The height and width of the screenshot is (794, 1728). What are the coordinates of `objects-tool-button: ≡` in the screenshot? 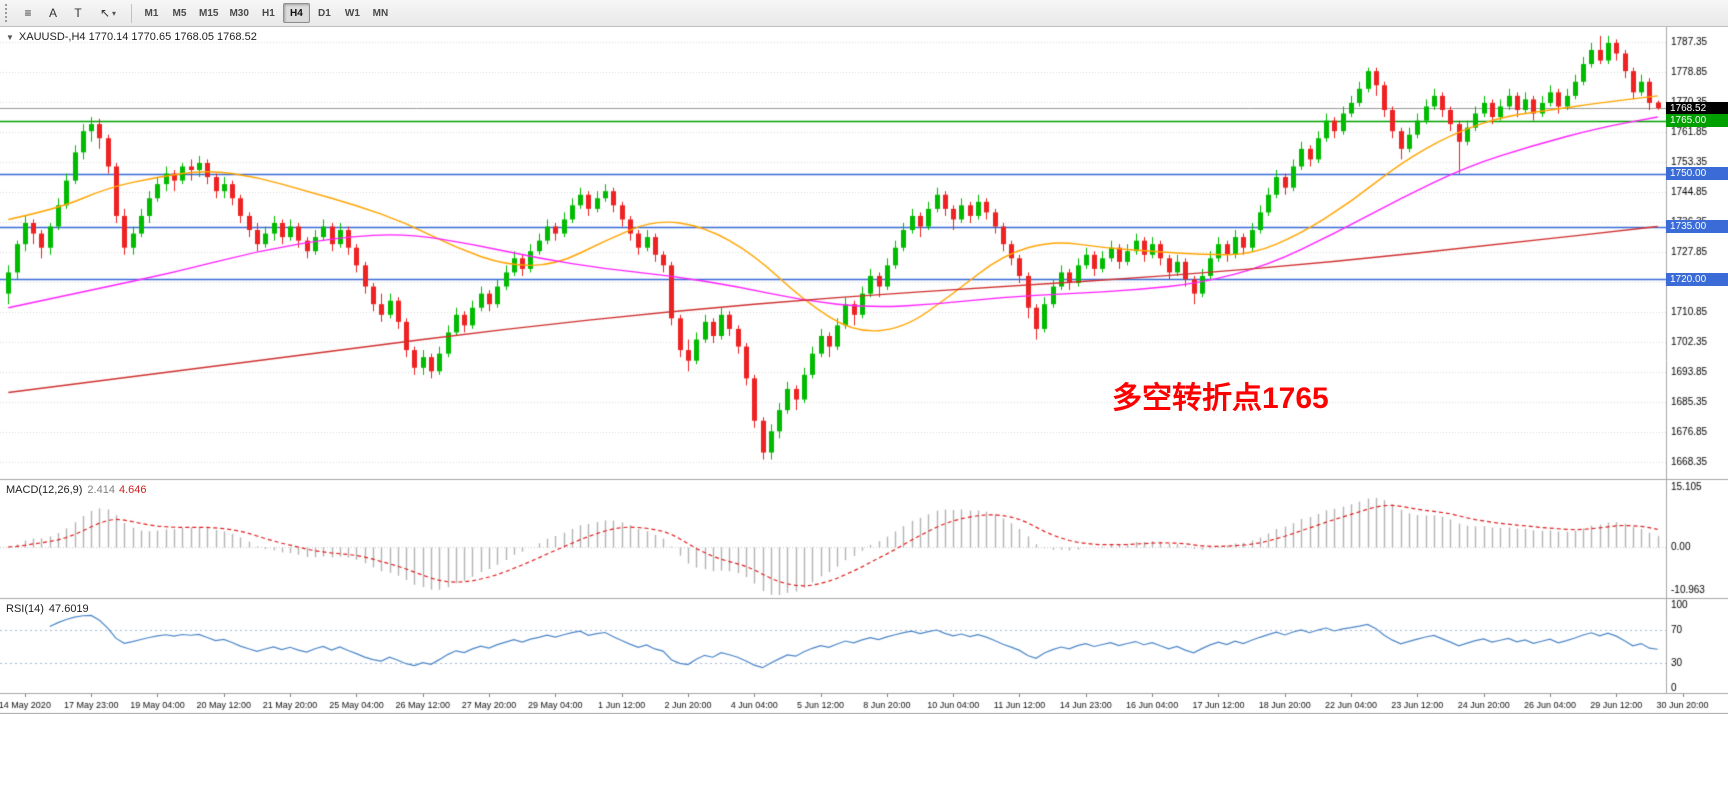 It's located at (28, 13).